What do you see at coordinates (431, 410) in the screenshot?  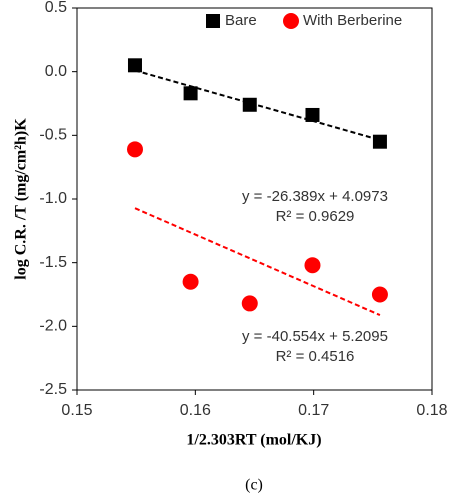 I see `x-tick-label: 0.18` at bounding box center [431, 410].